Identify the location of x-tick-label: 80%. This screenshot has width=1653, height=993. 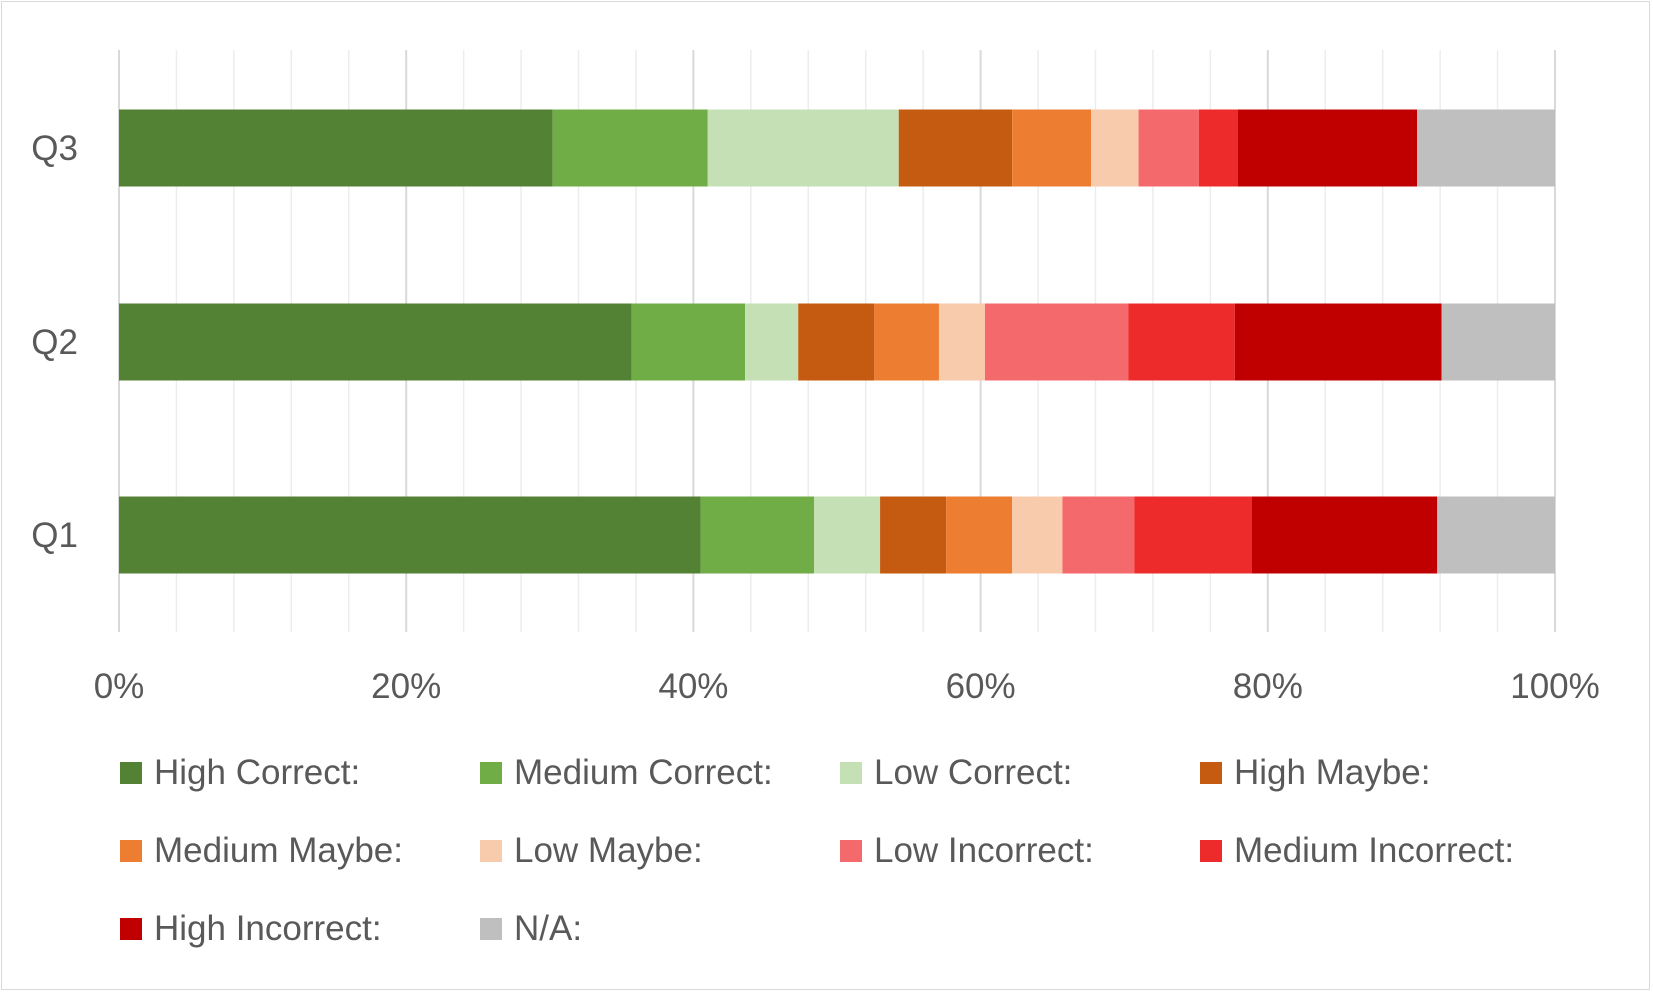
(1268, 686).